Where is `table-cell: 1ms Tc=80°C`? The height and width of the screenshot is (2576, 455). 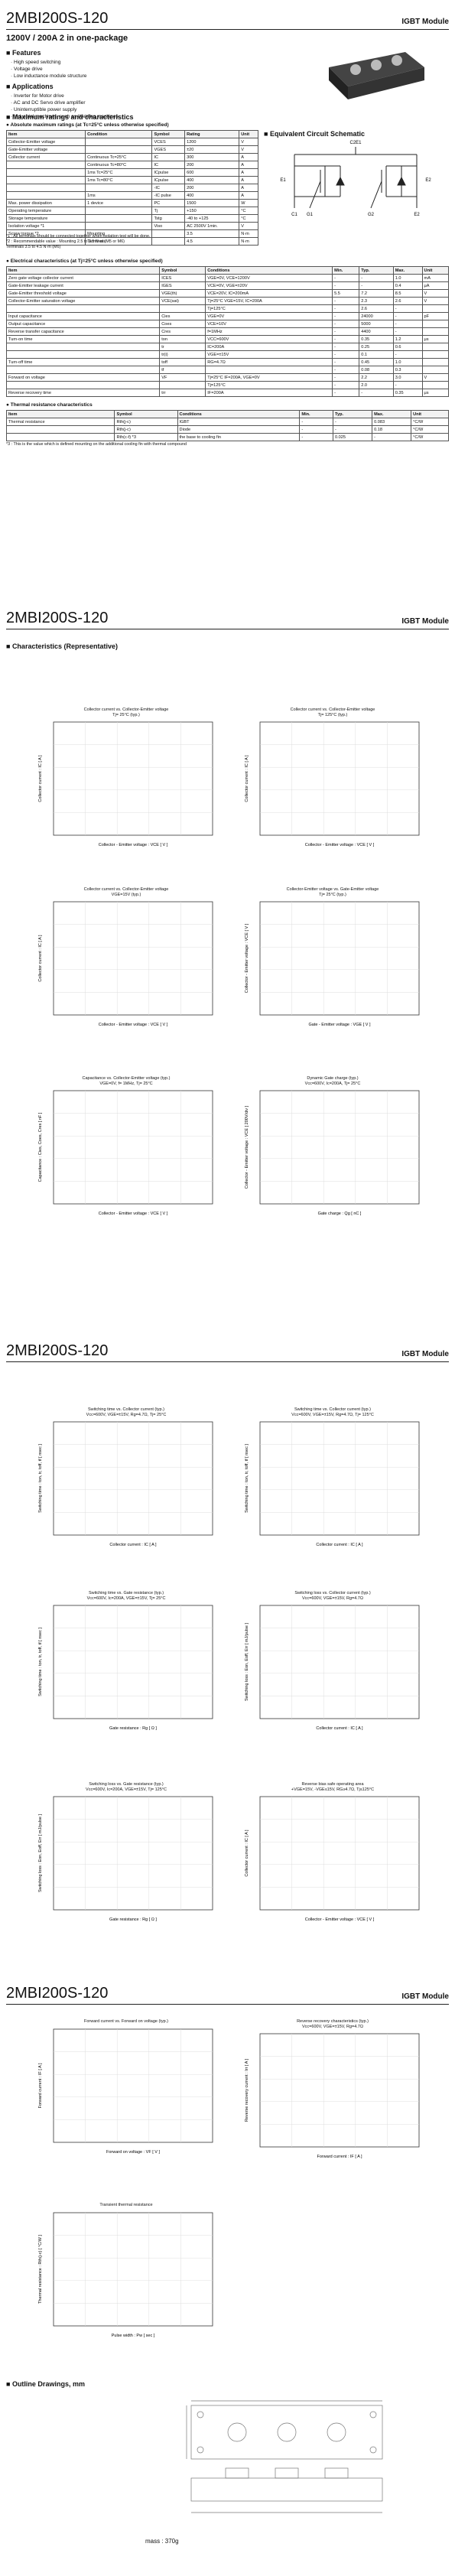 table-cell: 1ms Tc=80°C is located at coordinates (119, 180).